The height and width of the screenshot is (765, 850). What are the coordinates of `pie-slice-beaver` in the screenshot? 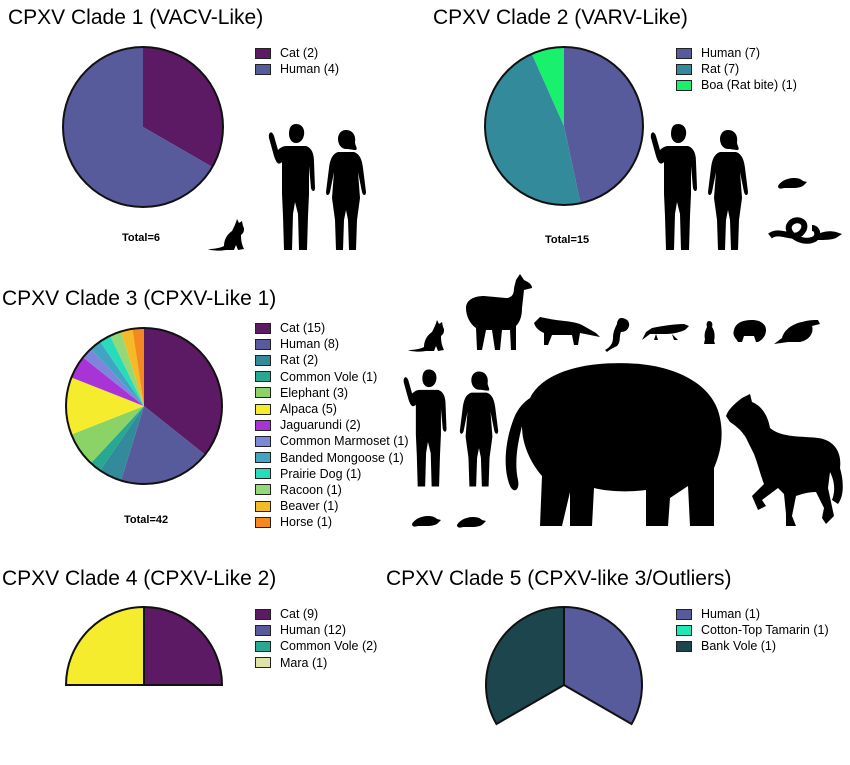 It's located at (132, 367).